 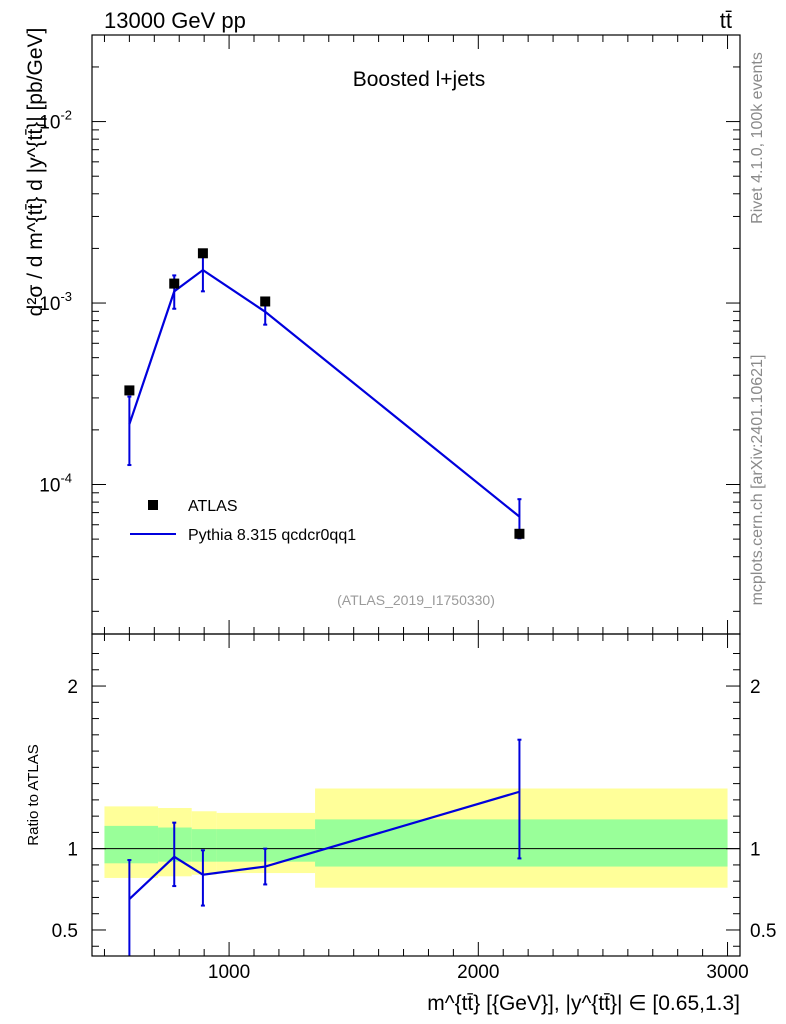 I want to click on ratio-y-tick-label-left: 0.5, so click(x=65, y=931).